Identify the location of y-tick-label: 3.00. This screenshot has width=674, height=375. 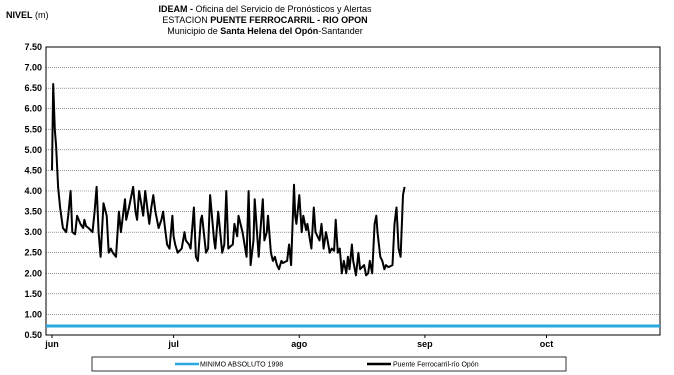
(33, 232).